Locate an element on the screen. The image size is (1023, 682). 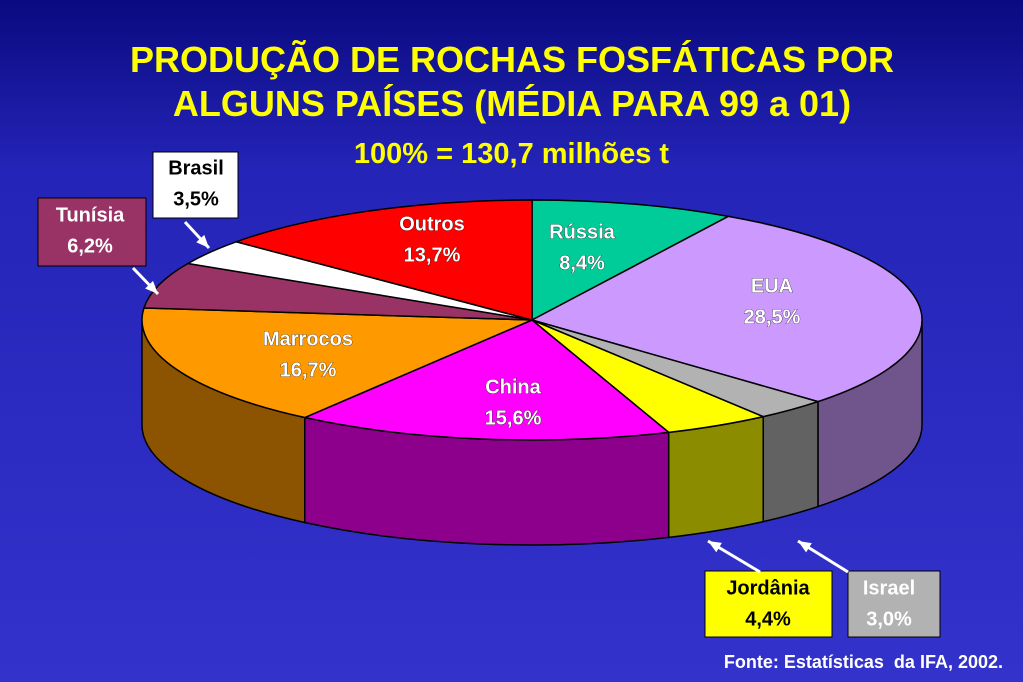
slice-label: Rússia is located at coordinates (582, 232).